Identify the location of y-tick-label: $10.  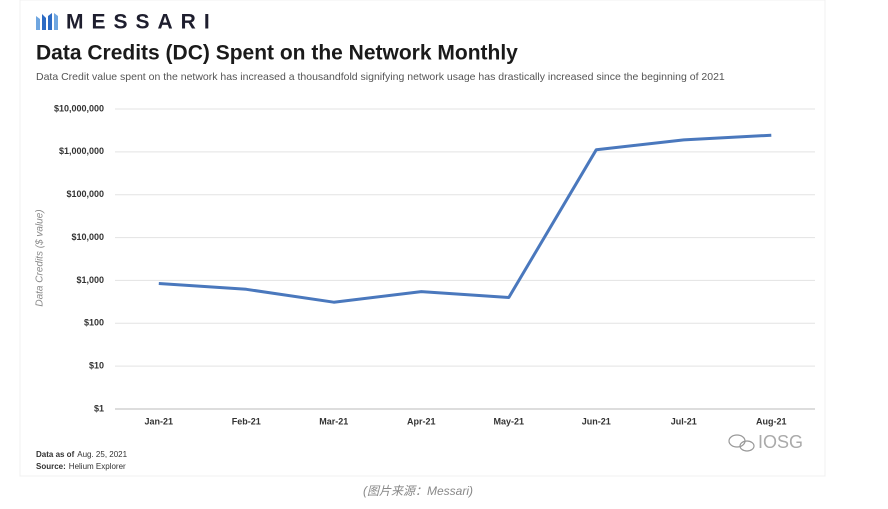
(96, 366).